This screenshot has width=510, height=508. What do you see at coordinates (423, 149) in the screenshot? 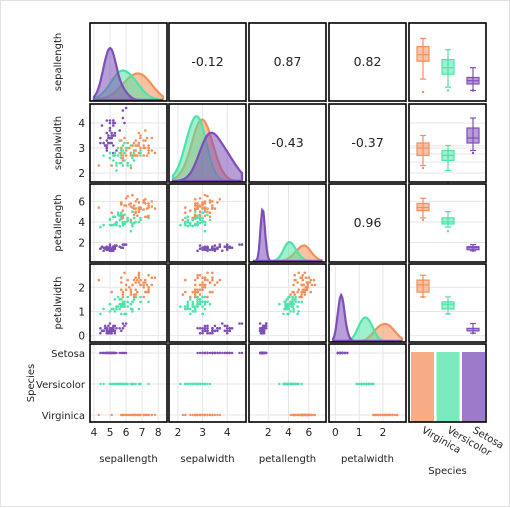
I see `box-virginica` at bounding box center [423, 149].